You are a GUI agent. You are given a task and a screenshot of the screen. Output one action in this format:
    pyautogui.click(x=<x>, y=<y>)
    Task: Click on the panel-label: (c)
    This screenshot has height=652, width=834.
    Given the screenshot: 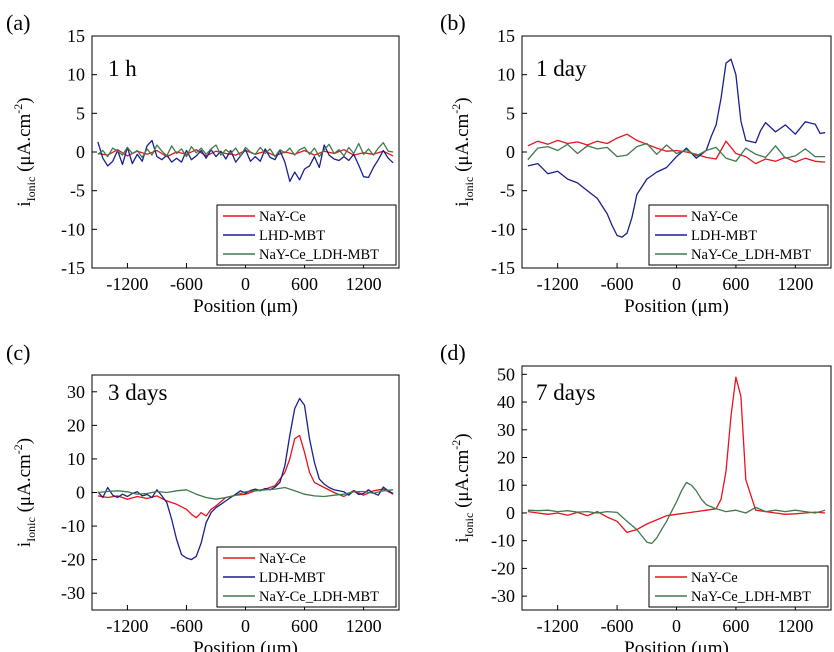 What is the action you would take?
    pyautogui.click(x=18, y=352)
    